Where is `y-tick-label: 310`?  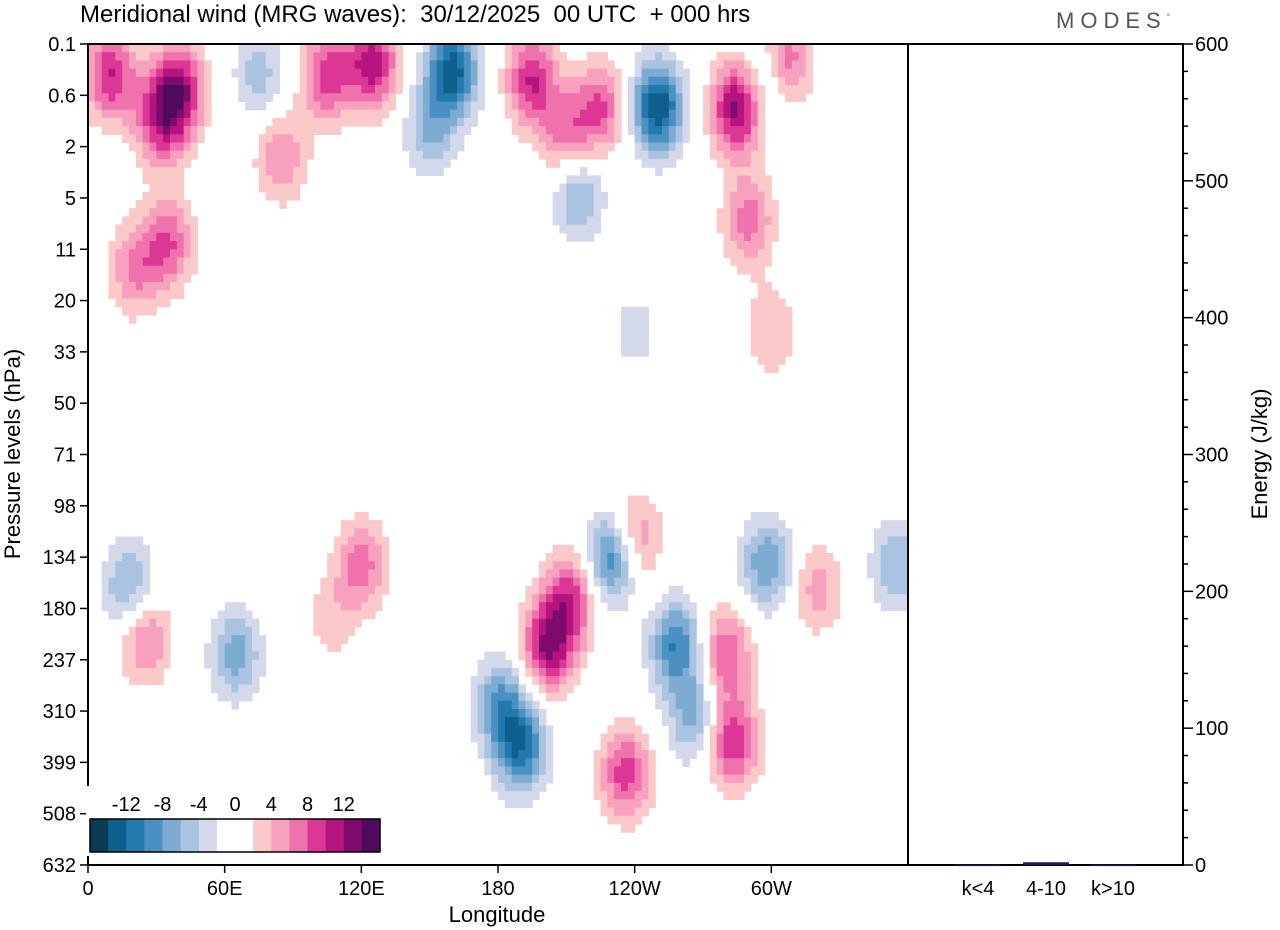
y-tick-label: 310 is located at coordinates (59, 712).